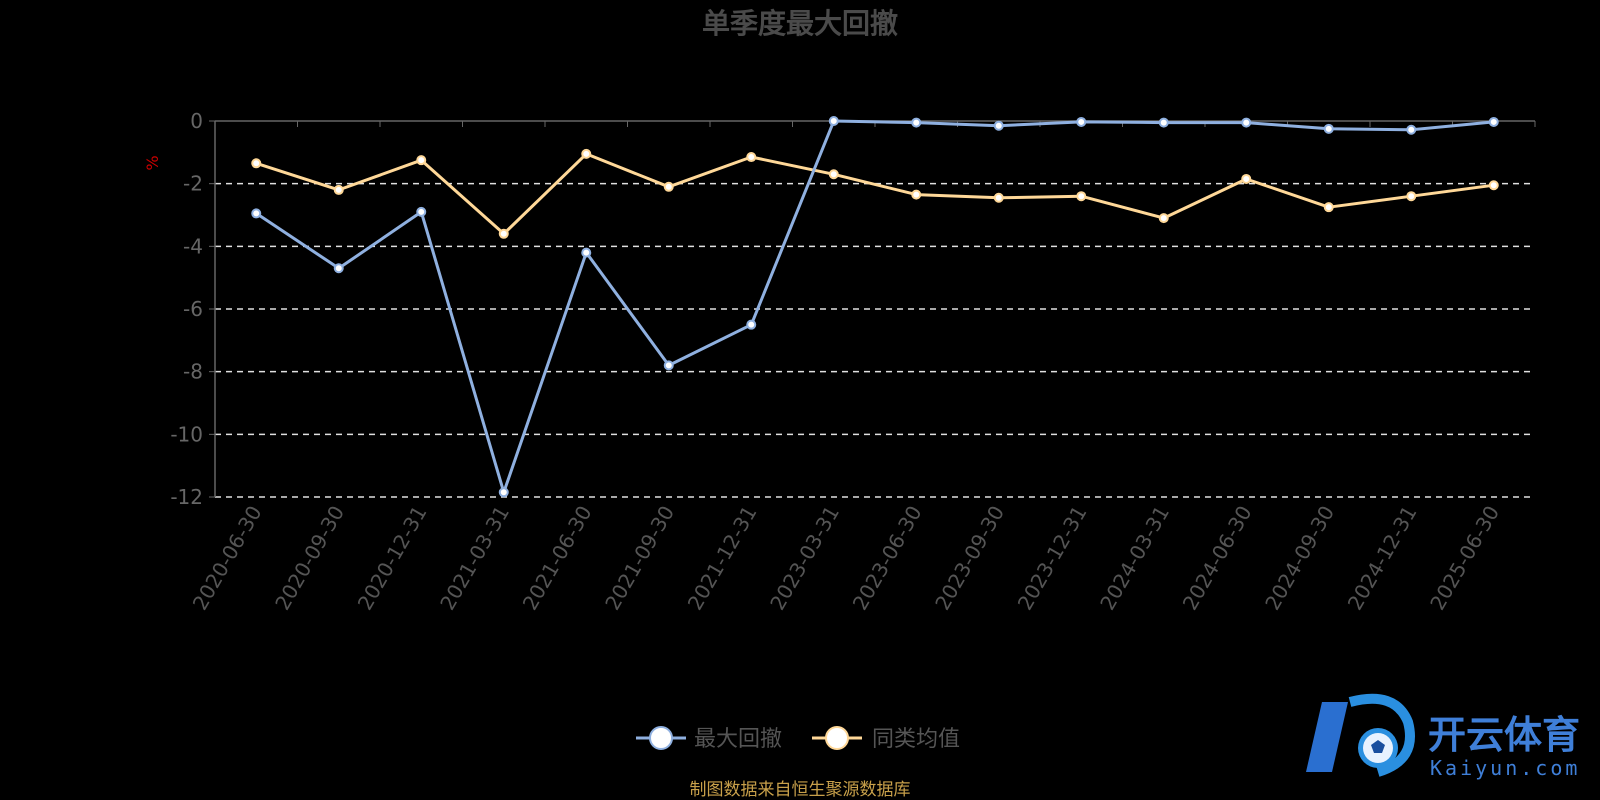 Image resolution: width=1600 pixels, height=800 pixels. What do you see at coordinates (1464, 558) in the screenshot?
I see `x-tick-label: 2025-06-30` at bounding box center [1464, 558].